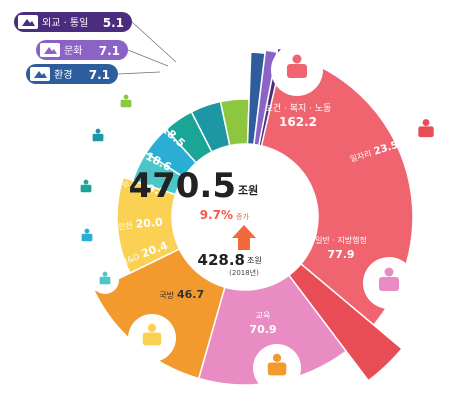 The width and height of the screenshot is (462, 416). What do you see at coordinates (298, 108) in the screenshot?
I see `slice-name: 보건 · 복지 · 노동` at bounding box center [298, 108].